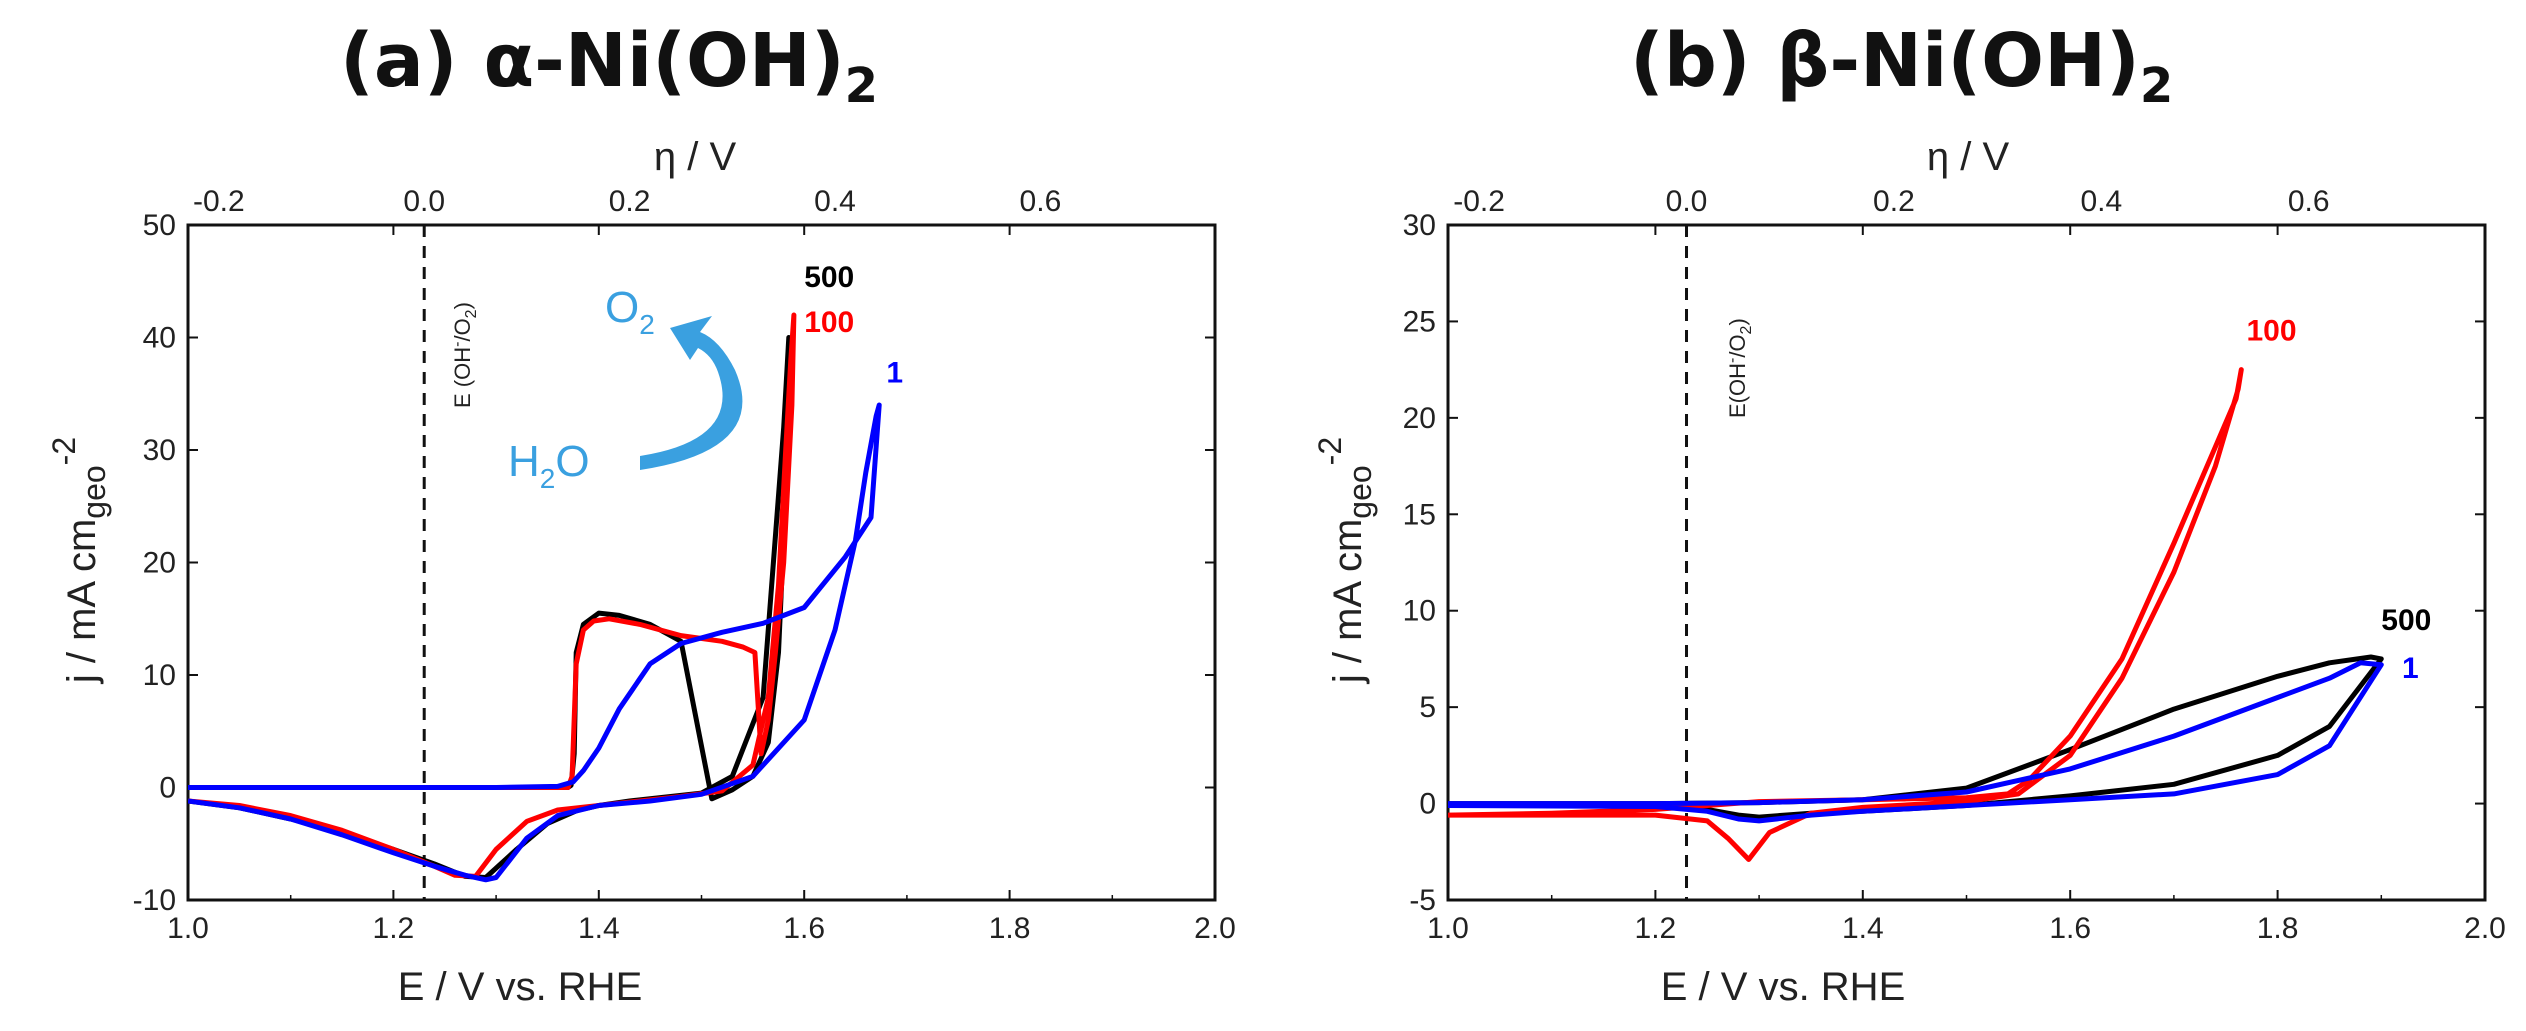  I want to click on chart-a-ref-sup: -, so click(457, 344).